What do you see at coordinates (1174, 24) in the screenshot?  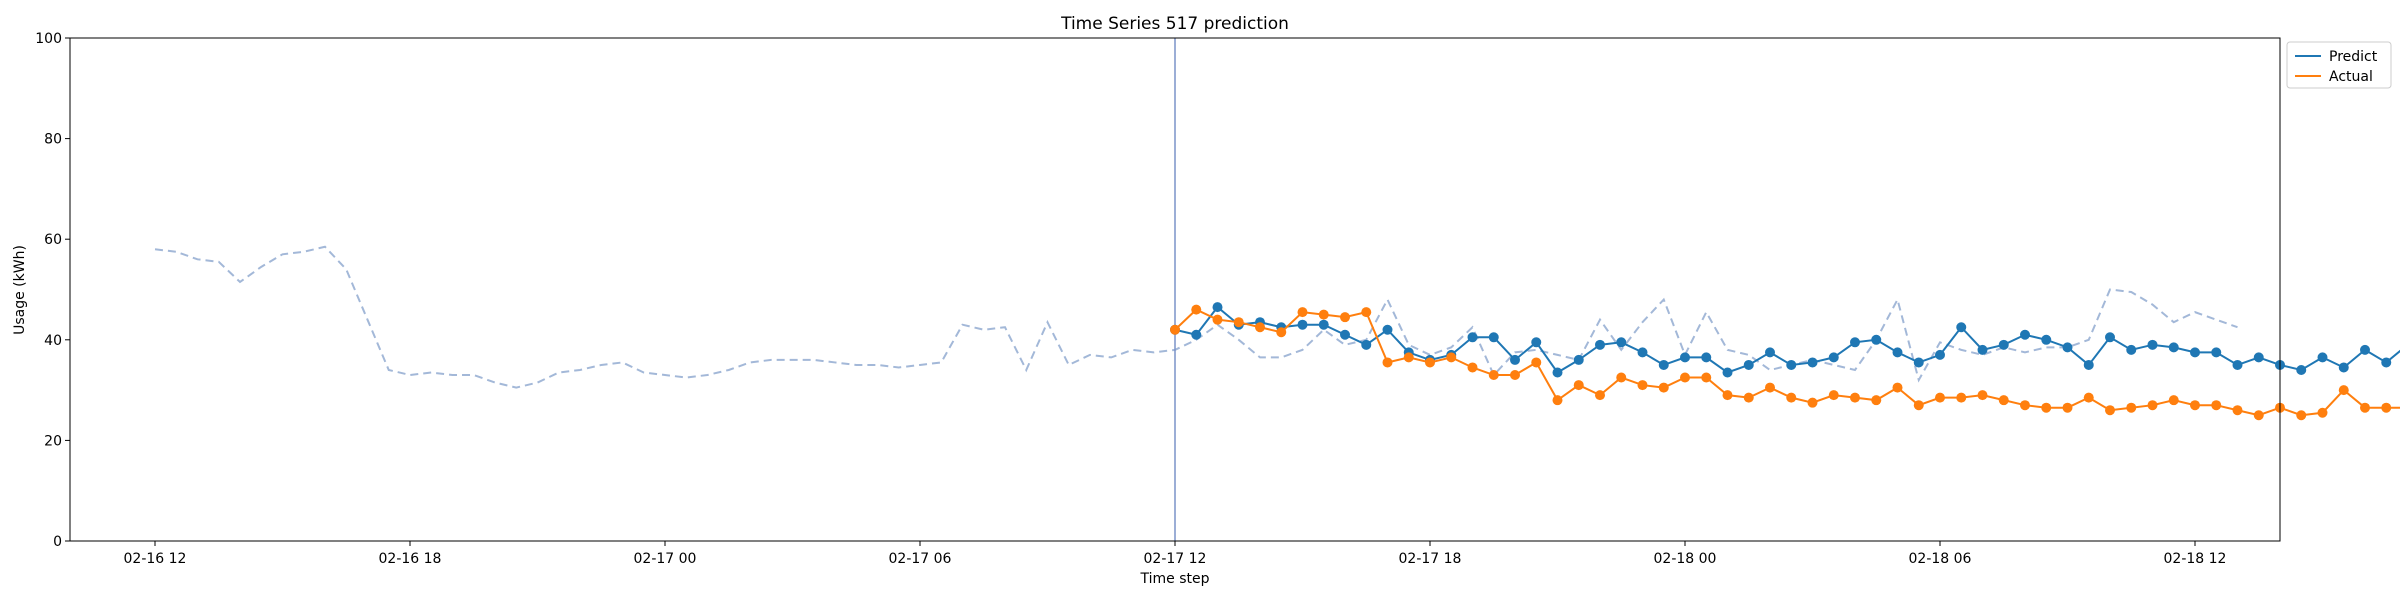 I see `chart-title: Time Series 517 prediction` at bounding box center [1174, 24].